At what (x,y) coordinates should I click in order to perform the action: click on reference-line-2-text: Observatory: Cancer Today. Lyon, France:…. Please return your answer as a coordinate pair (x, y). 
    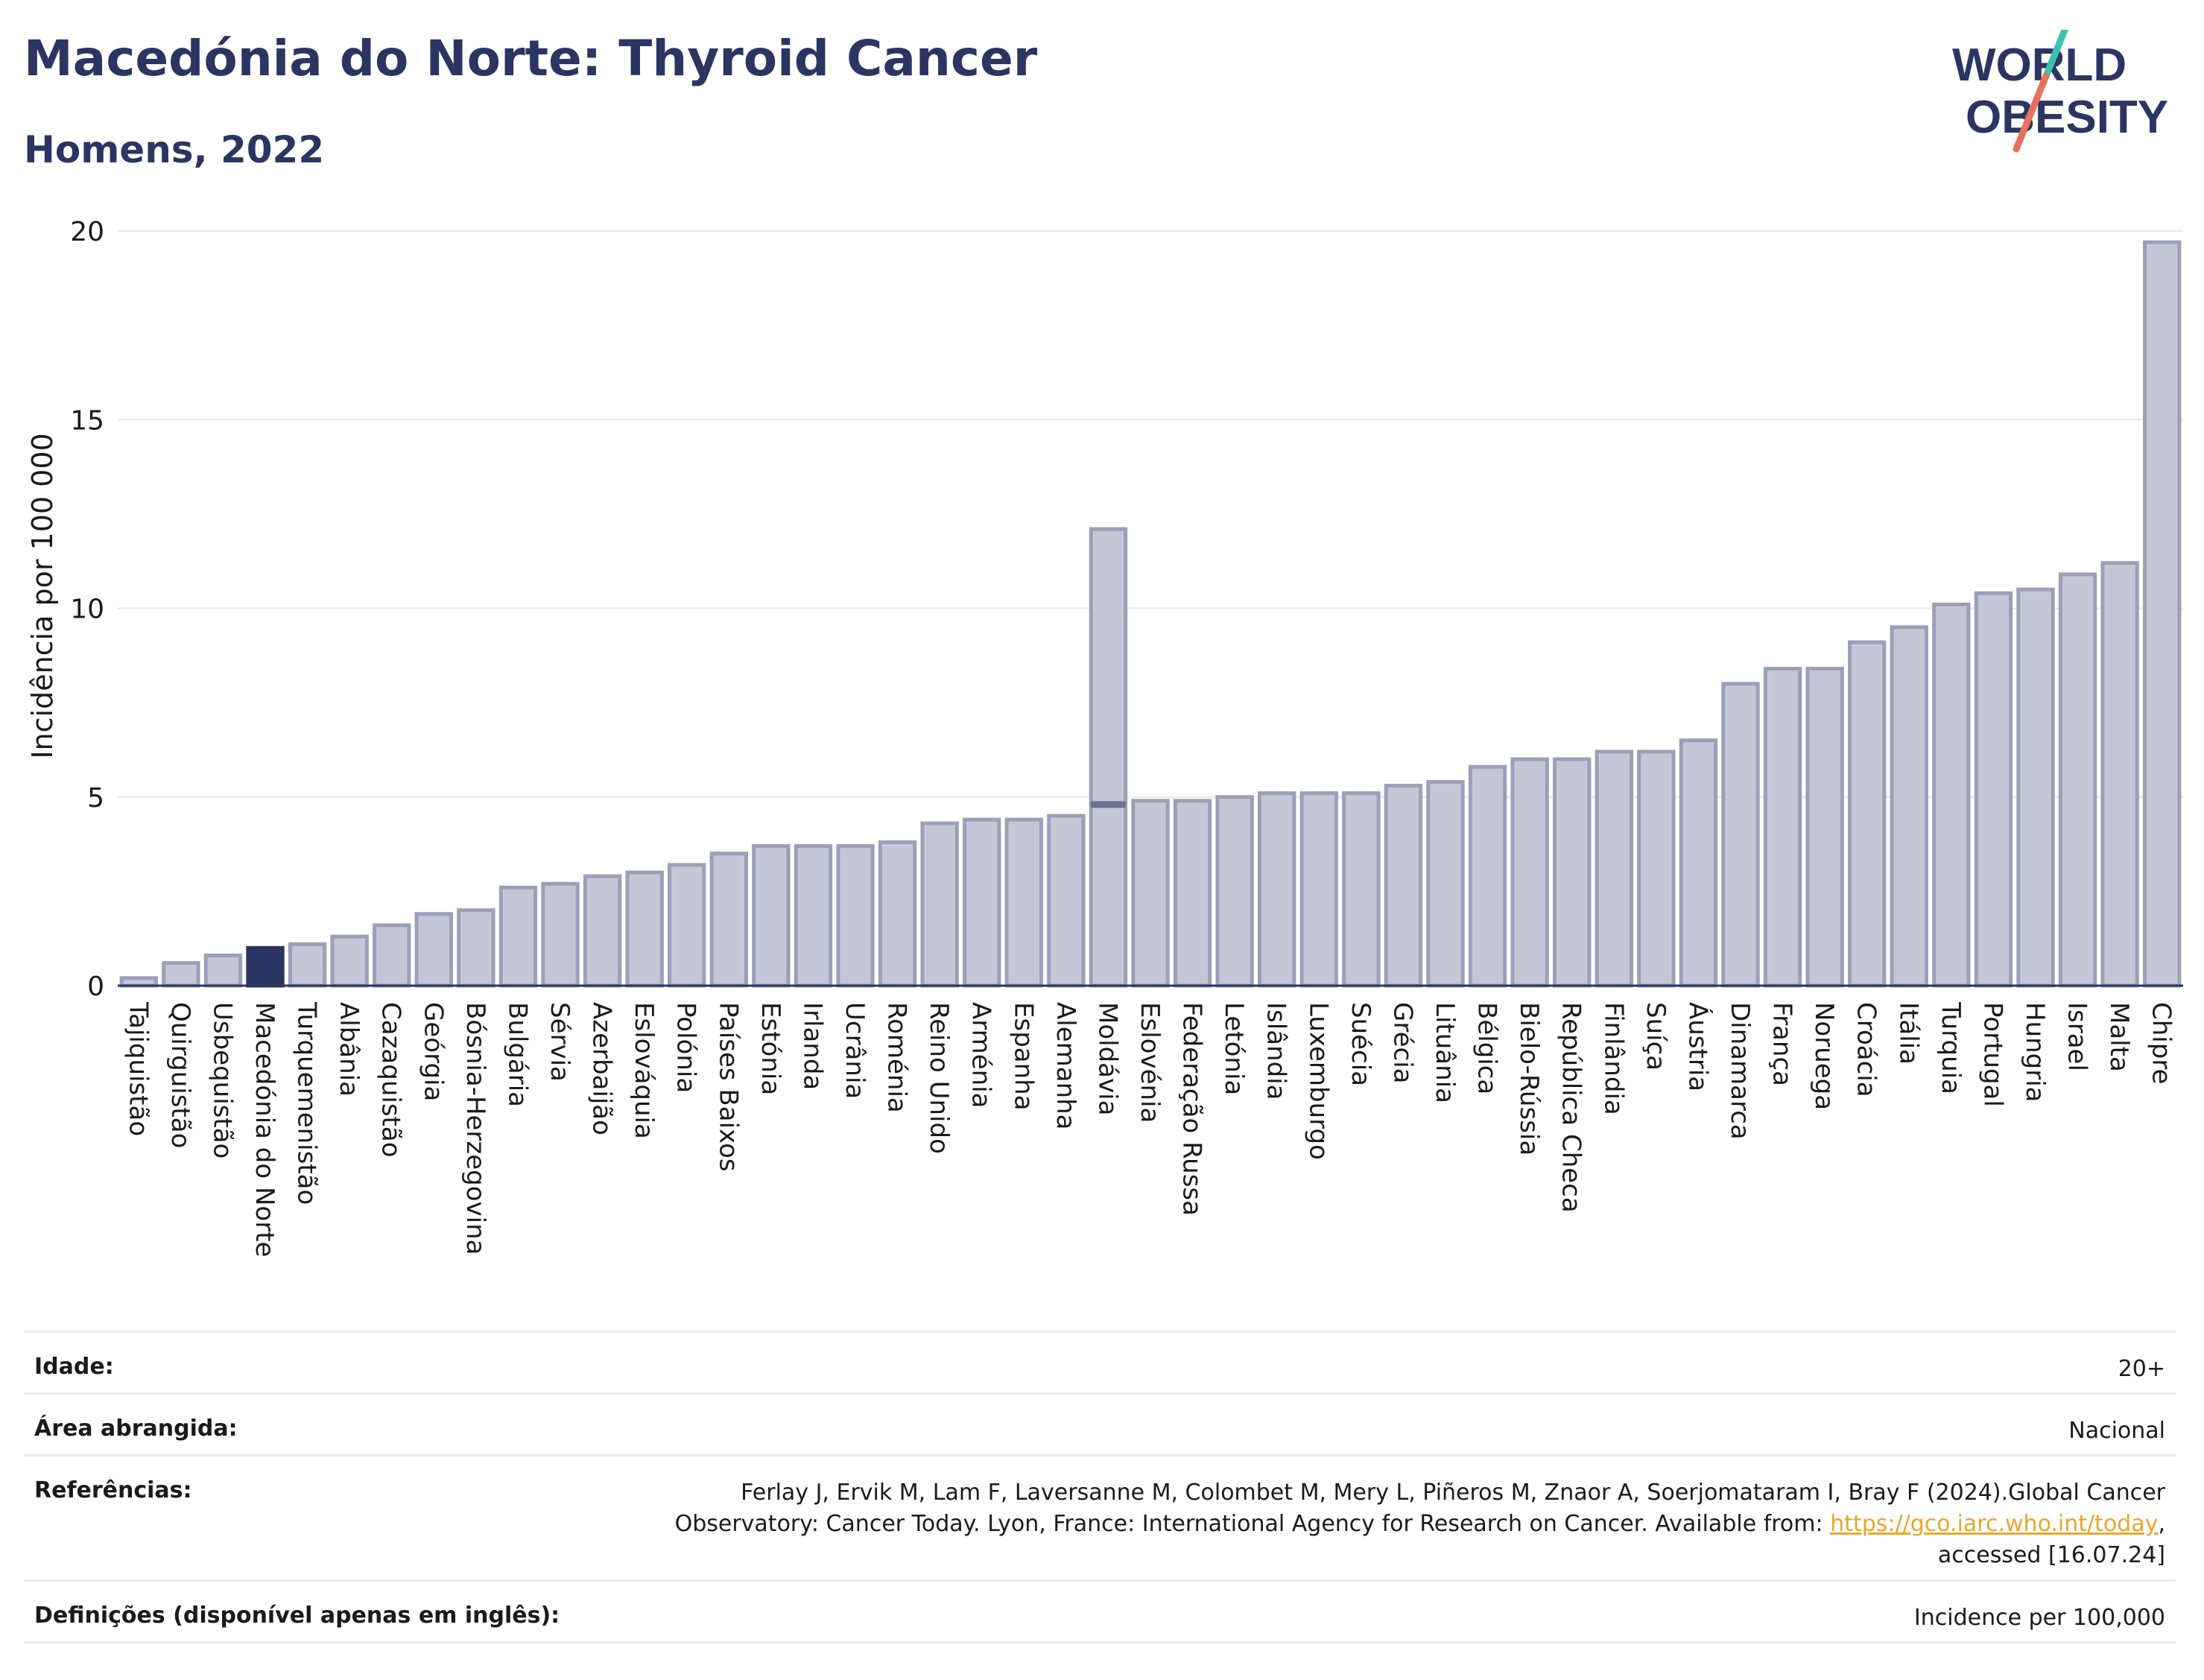
    Looking at the image, I should click on (1252, 1524).